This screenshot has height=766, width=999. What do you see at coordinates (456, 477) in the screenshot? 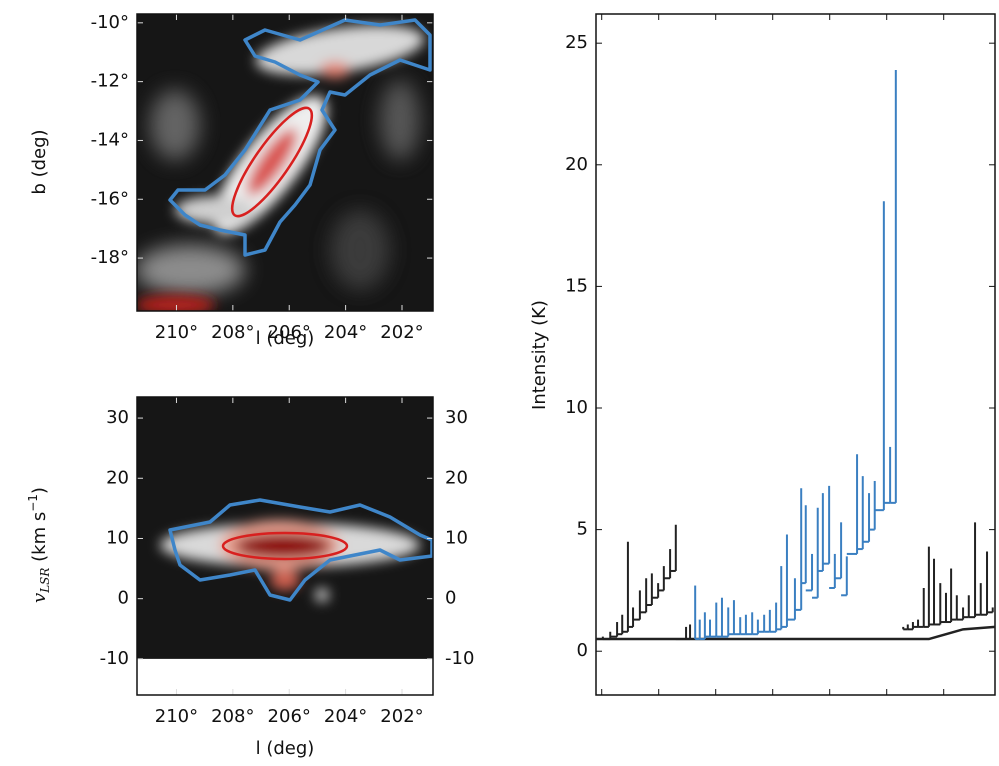
I see `y2-tick-label: 20` at bounding box center [456, 477].